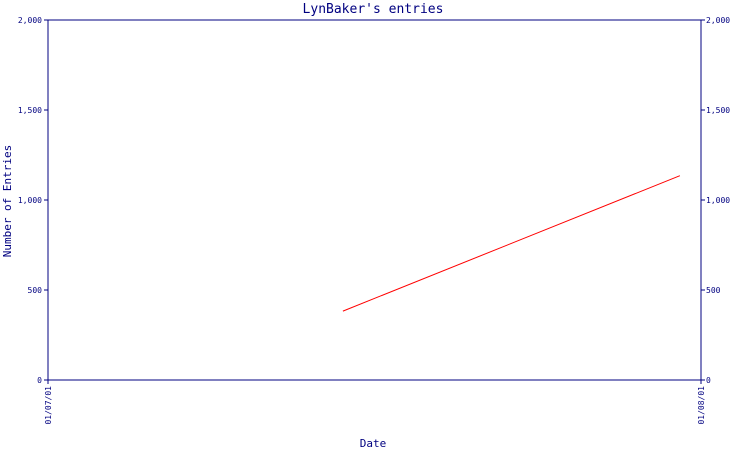  I want to click on y-tick-label-left: 500, so click(35, 290).